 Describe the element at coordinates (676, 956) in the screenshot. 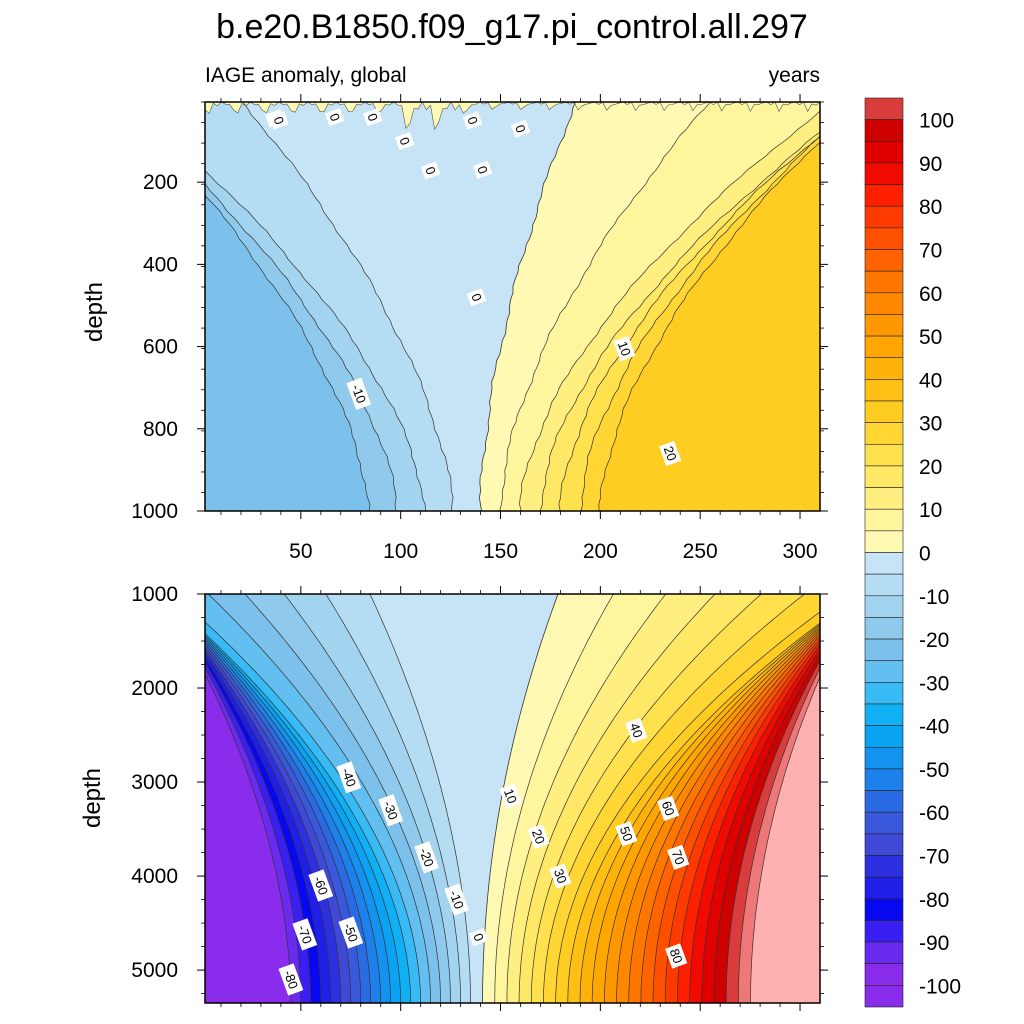

I see `contour-label: 80` at that location.